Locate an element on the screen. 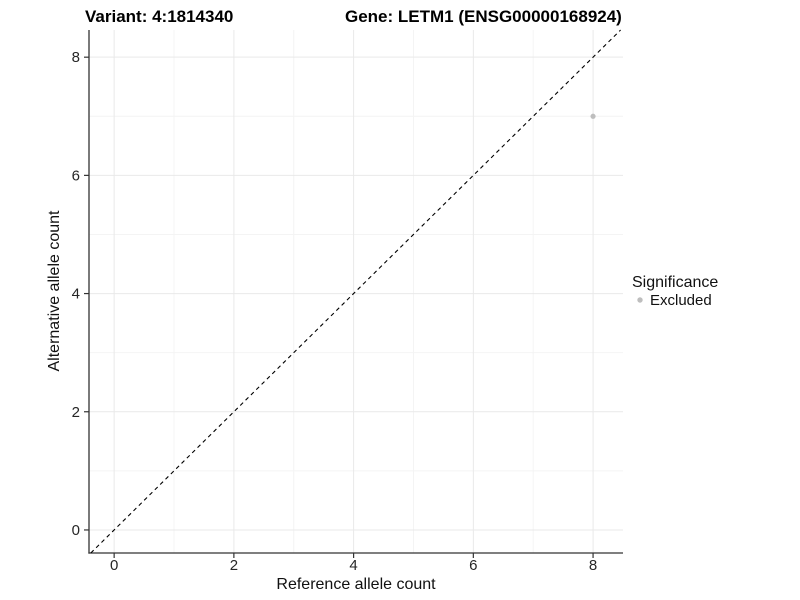  x-axis-title: Reference allele count is located at coordinates (356, 584).